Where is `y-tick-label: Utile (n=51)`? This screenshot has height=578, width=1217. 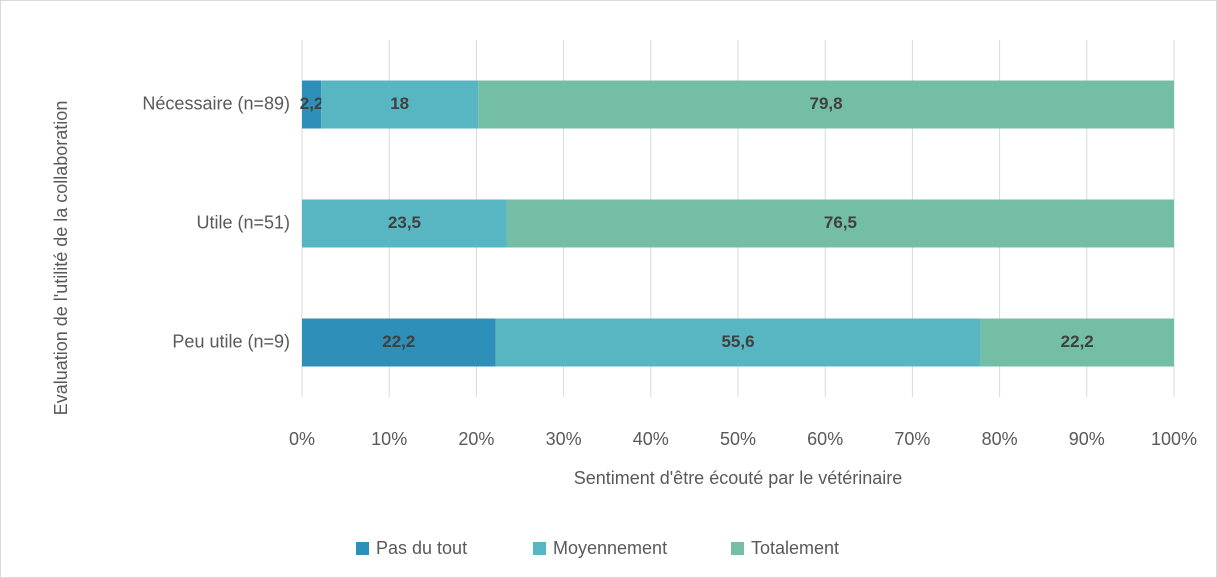
y-tick-label: Utile (n=51) is located at coordinates (243, 222).